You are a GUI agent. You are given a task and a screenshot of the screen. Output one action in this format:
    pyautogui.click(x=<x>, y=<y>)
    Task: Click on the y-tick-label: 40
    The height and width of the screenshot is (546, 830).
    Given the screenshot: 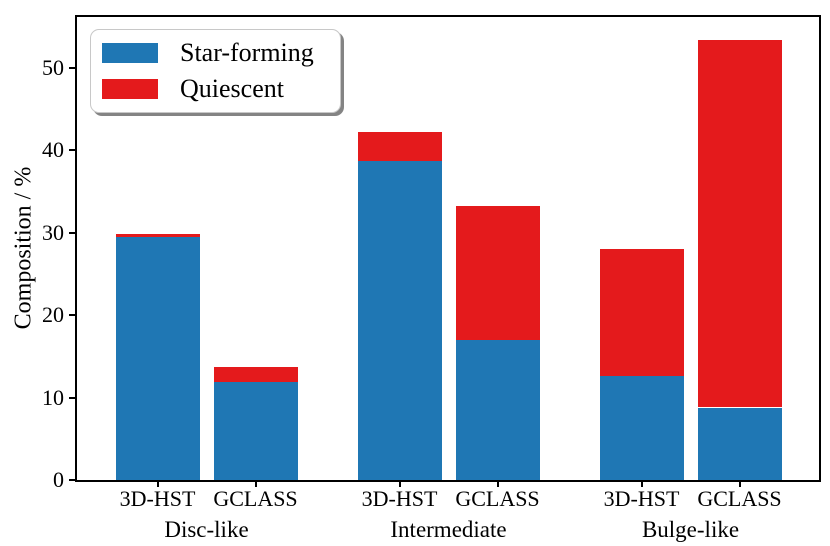 What is the action you would take?
    pyautogui.click(x=53, y=150)
    